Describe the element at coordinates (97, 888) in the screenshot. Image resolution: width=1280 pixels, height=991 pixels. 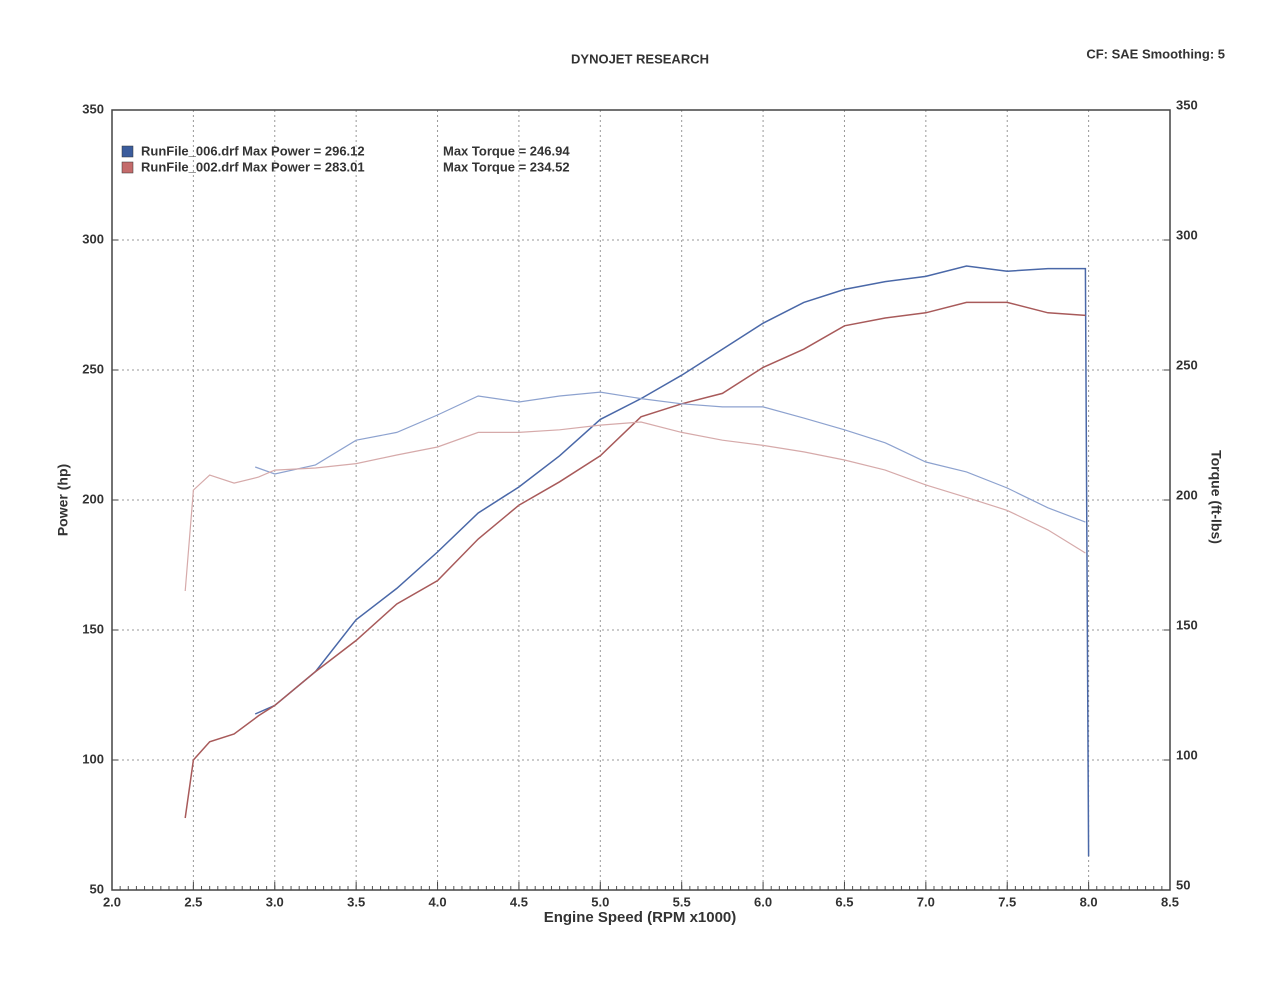
I see `y-tick-label: 50` at that location.